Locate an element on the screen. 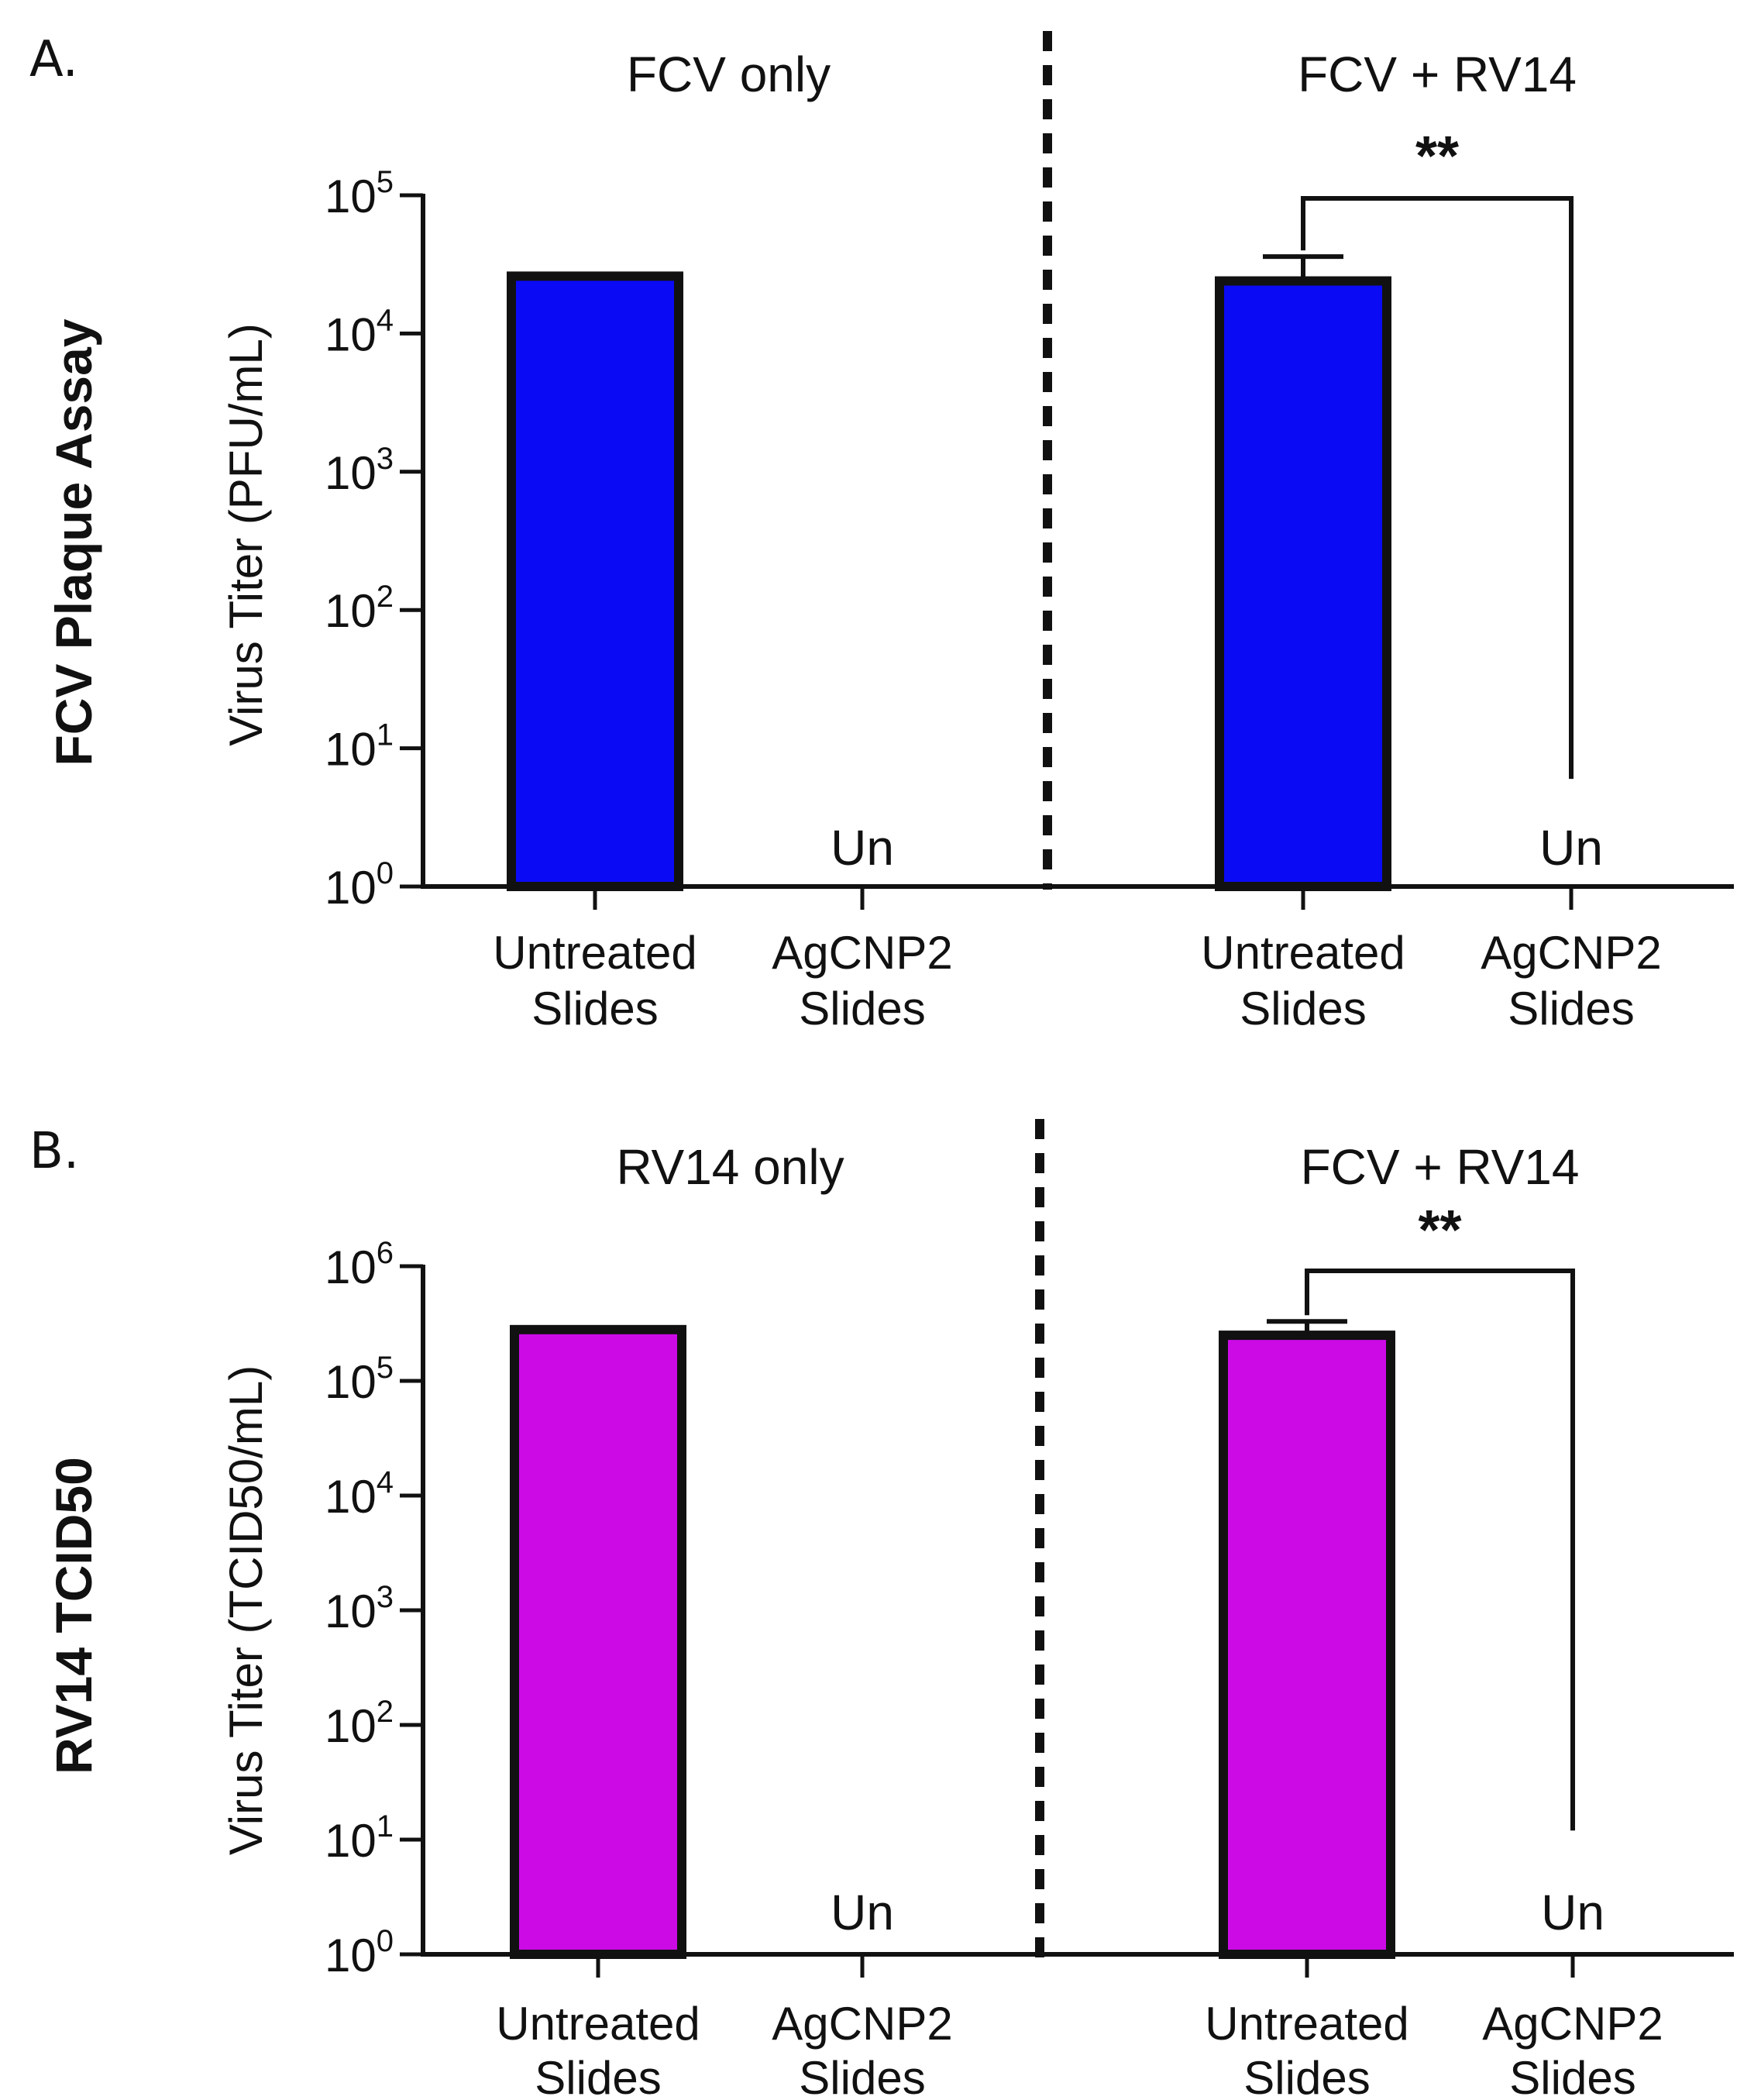 Image resolution: width=1761 pixels, height=2100 pixels. group-title: FCV only is located at coordinates (729, 74).